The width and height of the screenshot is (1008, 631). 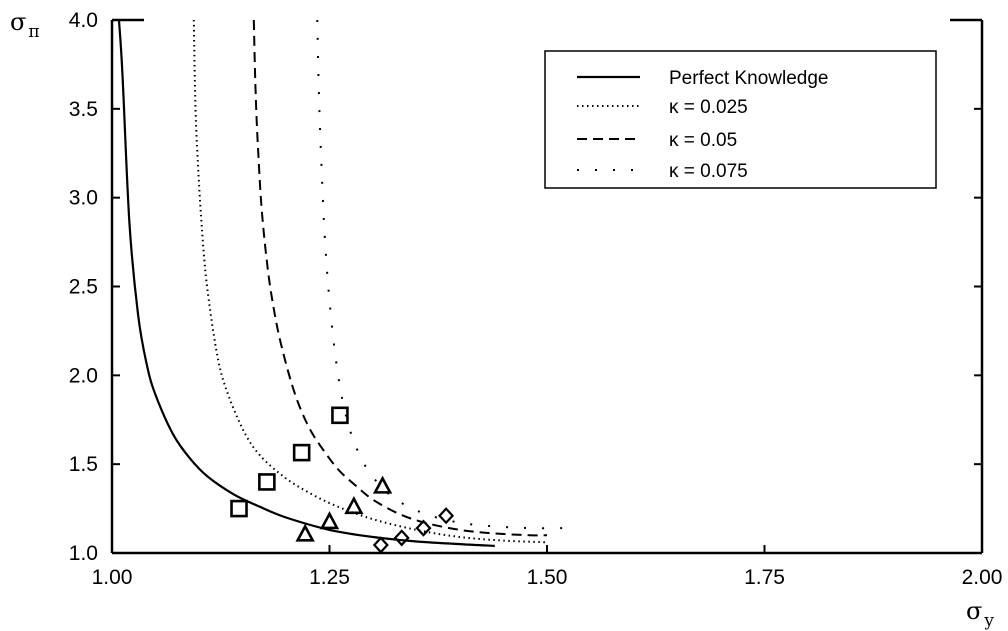 What do you see at coordinates (83, 375) in the screenshot?
I see `y-tick-label: 2.0` at bounding box center [83, 375].